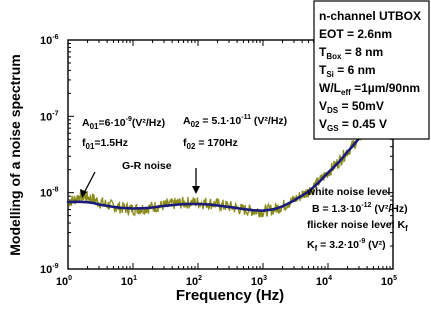 The width and height of the screenshot is (431, 321). What do you see at coordinates (140, 183) in the screenshot?
I see `annotation-arrows` at bounding box center [140, 183].